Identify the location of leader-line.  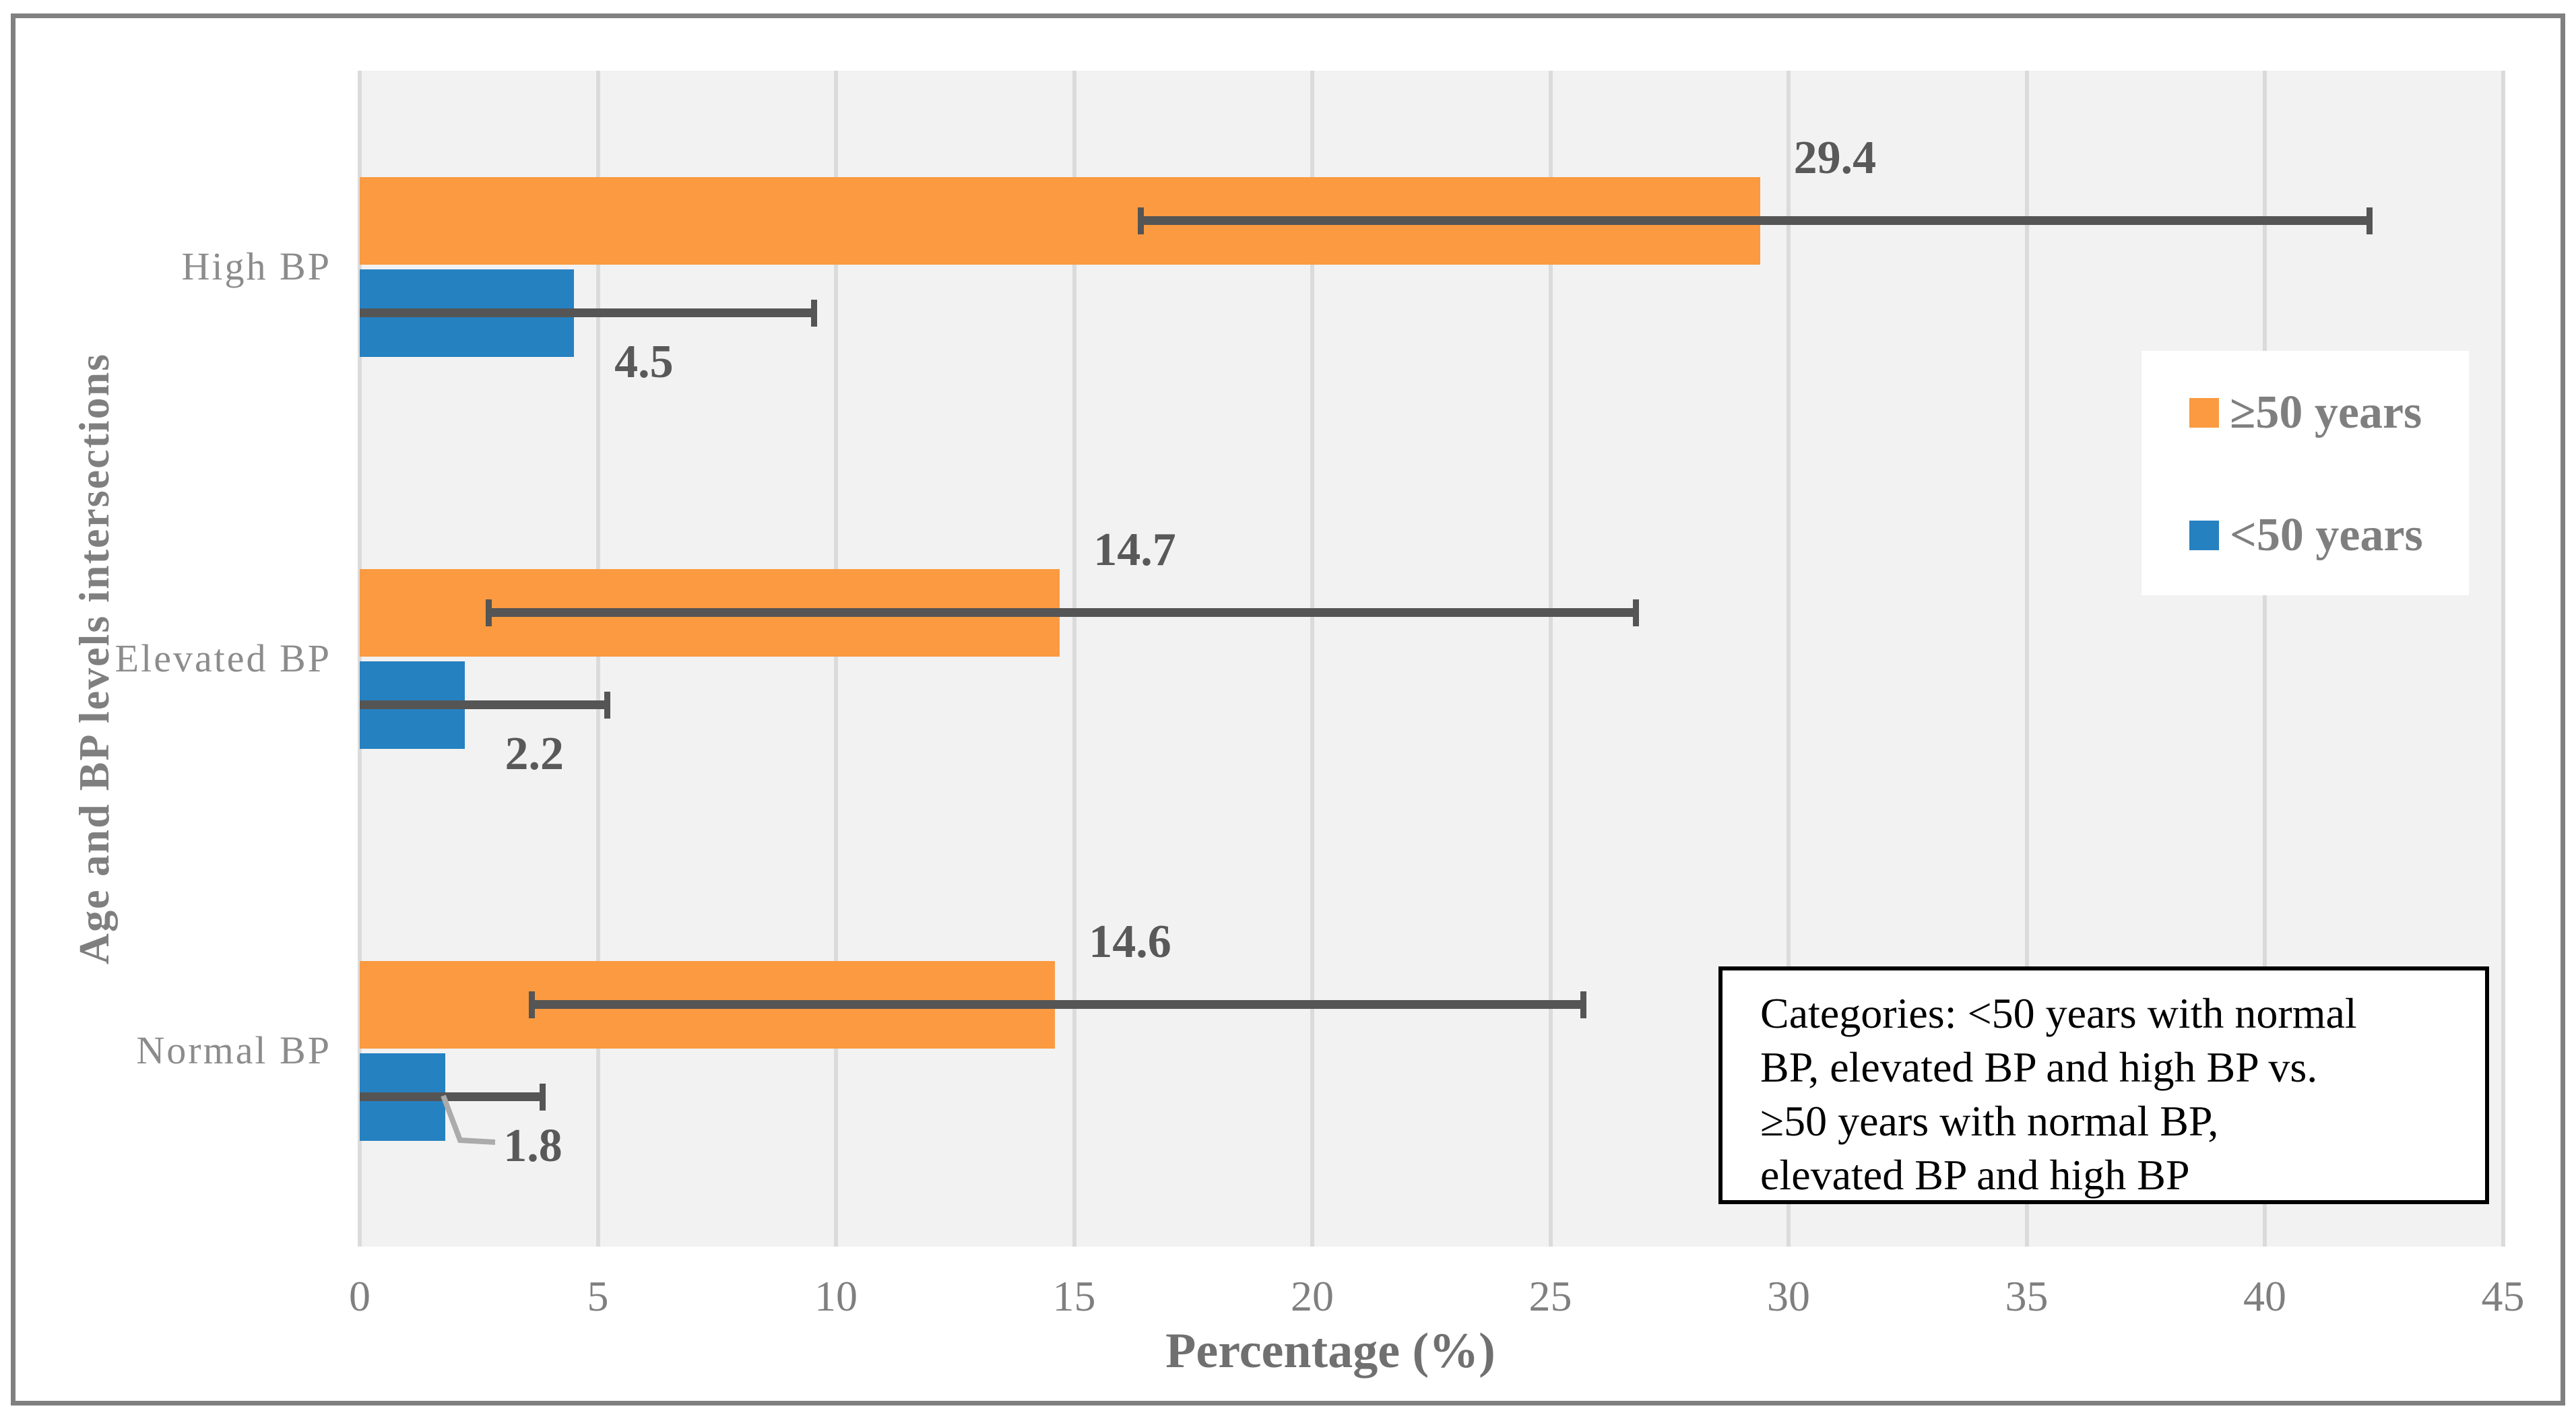
(469, 1119).